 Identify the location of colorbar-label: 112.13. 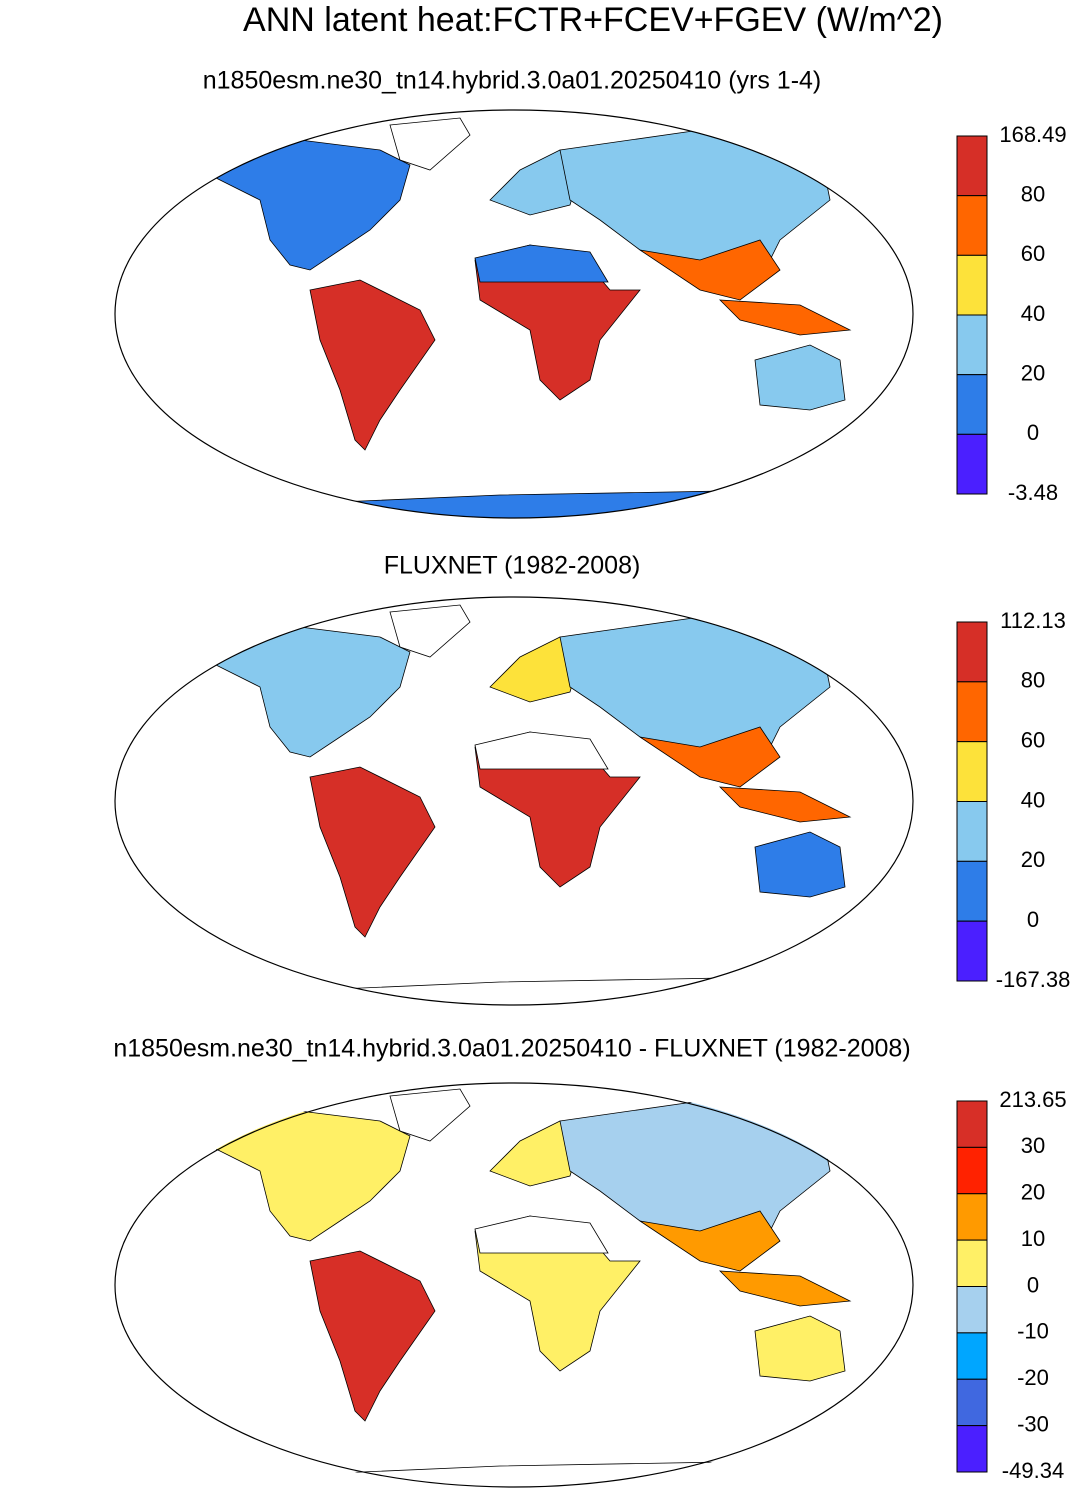
(1033, 620).